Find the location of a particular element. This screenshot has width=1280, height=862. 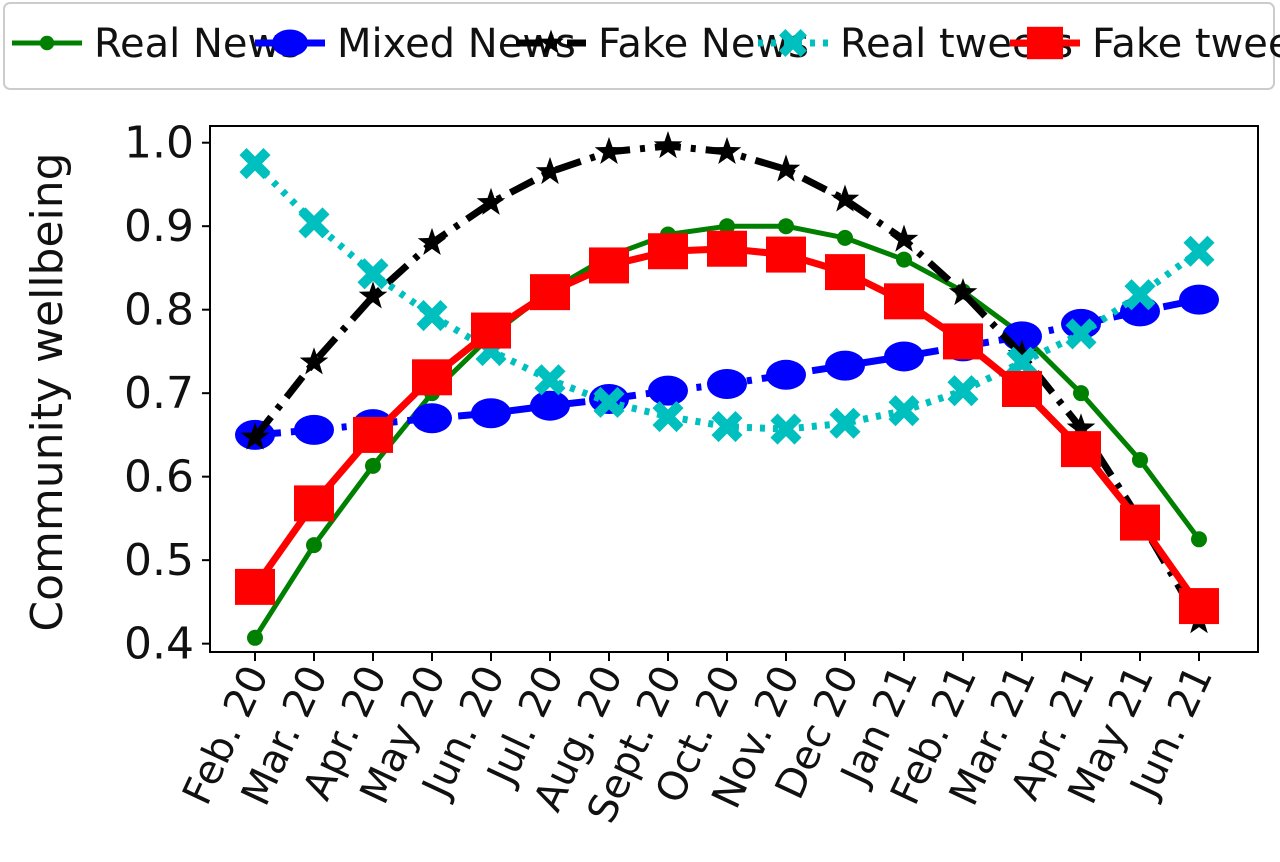

legend-box is located at coordinates (639, 46).